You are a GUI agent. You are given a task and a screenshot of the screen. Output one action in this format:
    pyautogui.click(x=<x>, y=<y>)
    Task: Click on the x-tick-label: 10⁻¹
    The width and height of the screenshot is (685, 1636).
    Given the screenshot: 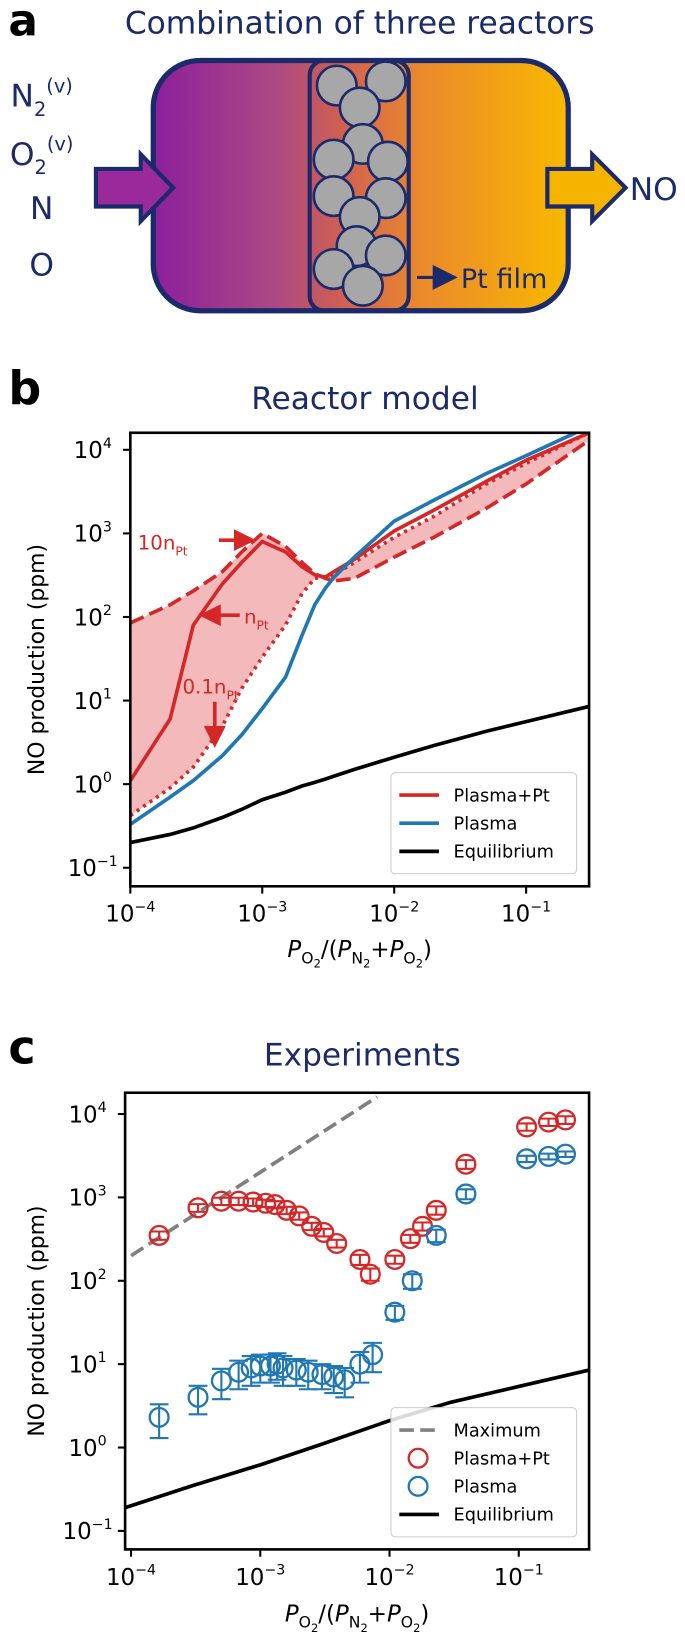 What is the action you would take?
    pyautogui.click(x=526, y=913)
    